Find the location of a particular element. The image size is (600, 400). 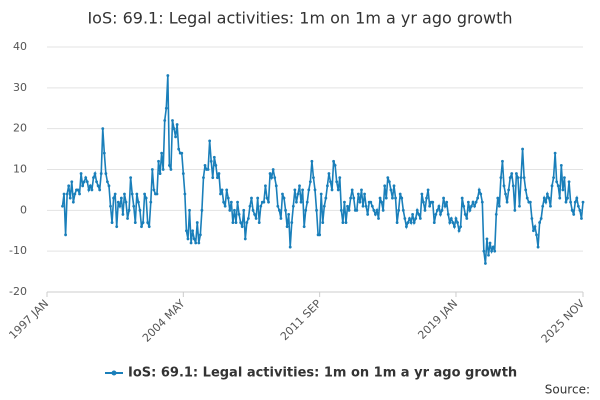

x-tick-label: 2004 MAY is located at coordinates (164, 321).